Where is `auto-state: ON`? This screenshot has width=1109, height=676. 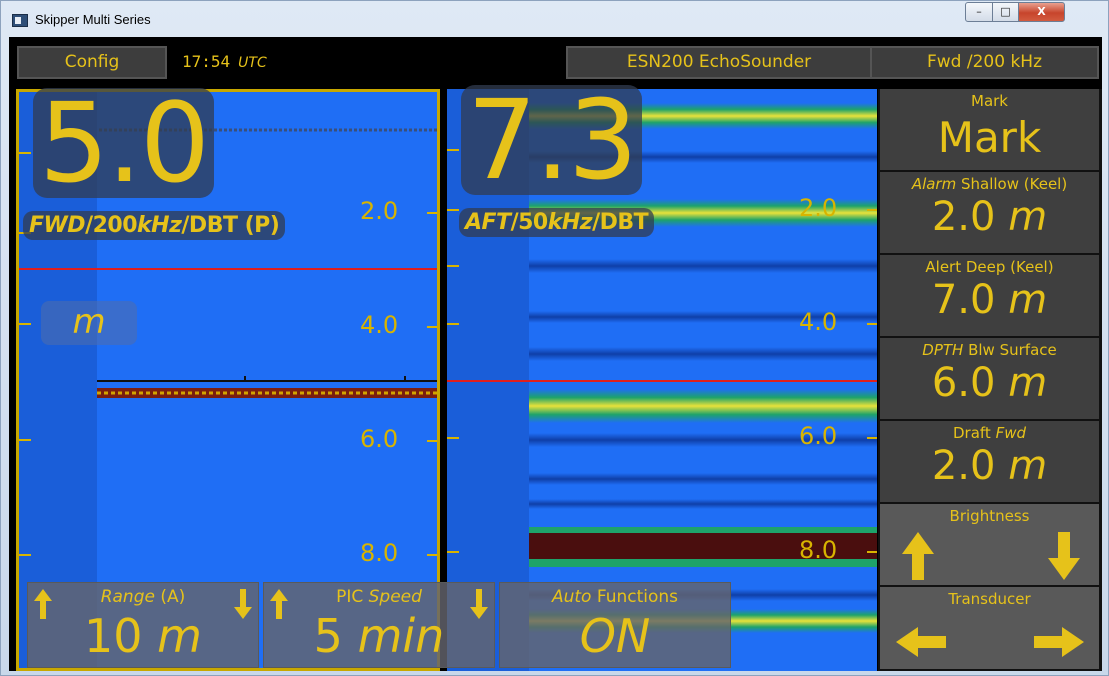
auto-state: ON is located at coordinates (615, 636).